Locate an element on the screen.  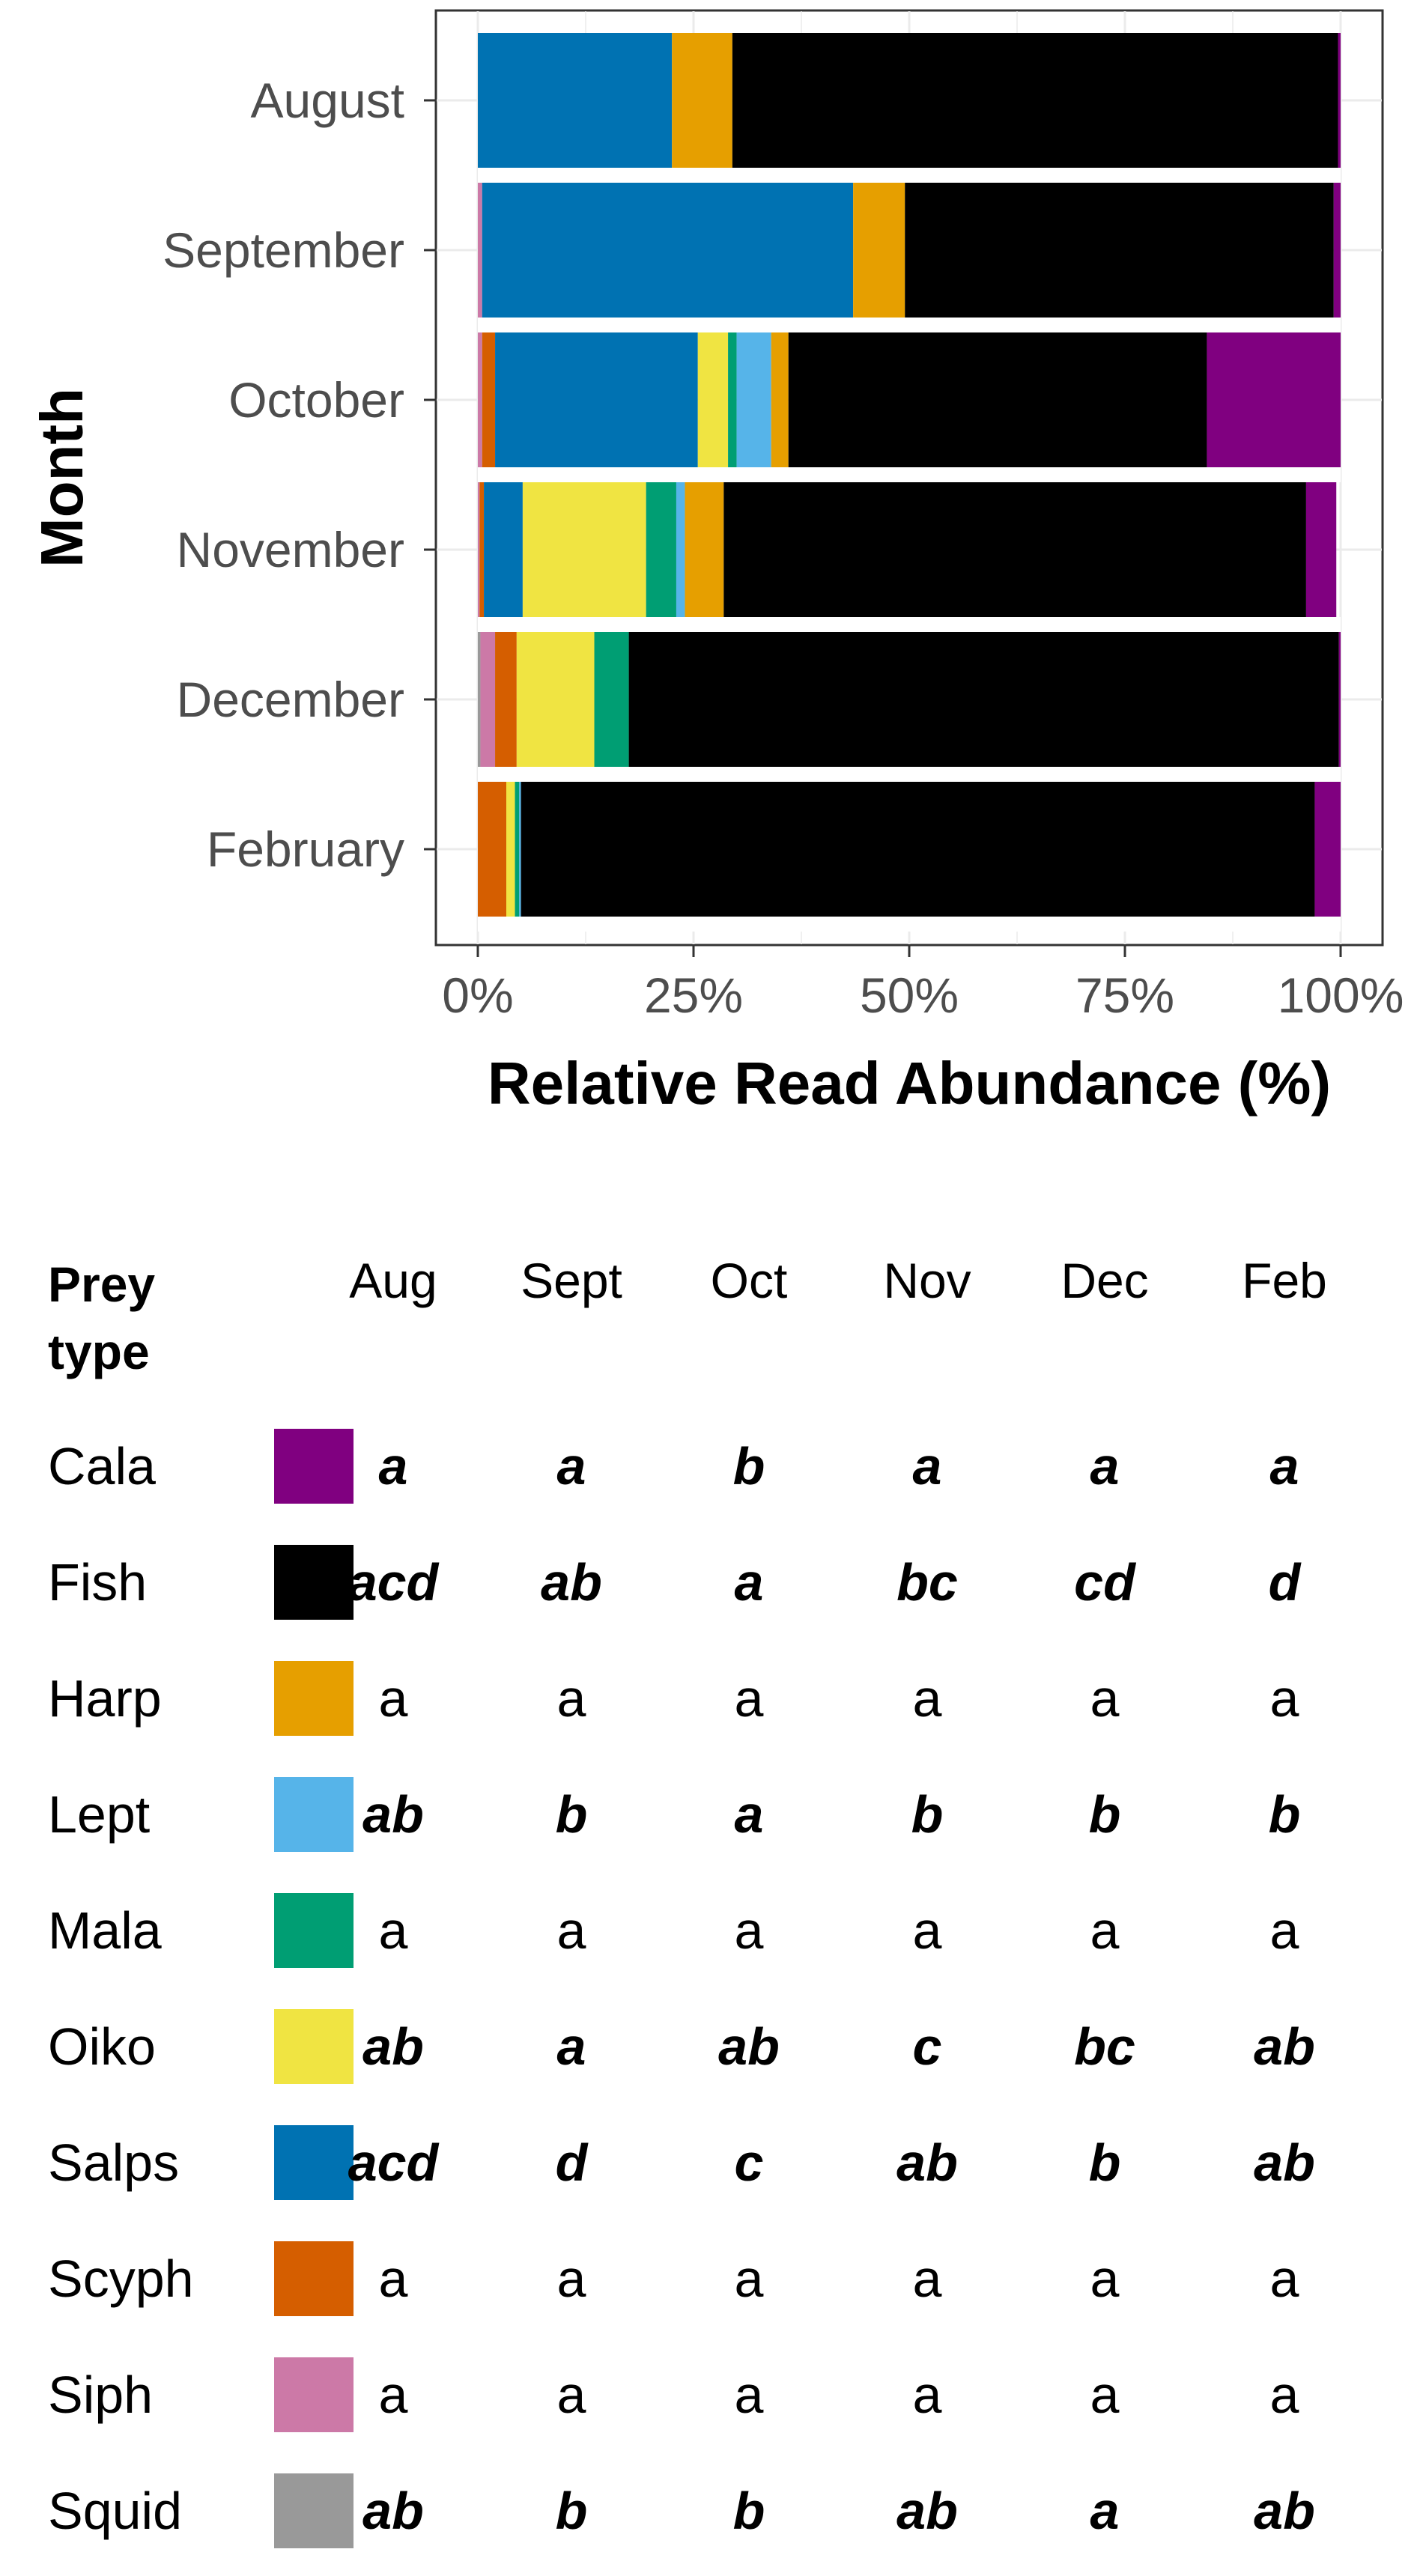
y-tick-label: December is located at coordinates (290, 699).